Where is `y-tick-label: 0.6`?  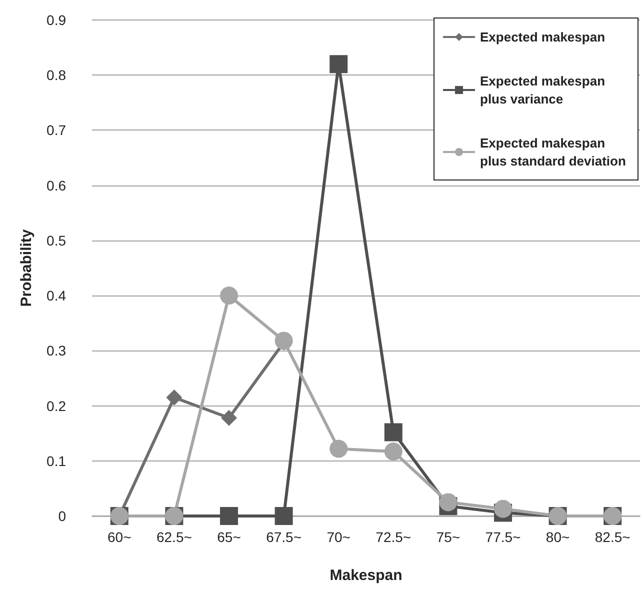 y-tick-label: 0.6 is located at coordinates (56, 185).